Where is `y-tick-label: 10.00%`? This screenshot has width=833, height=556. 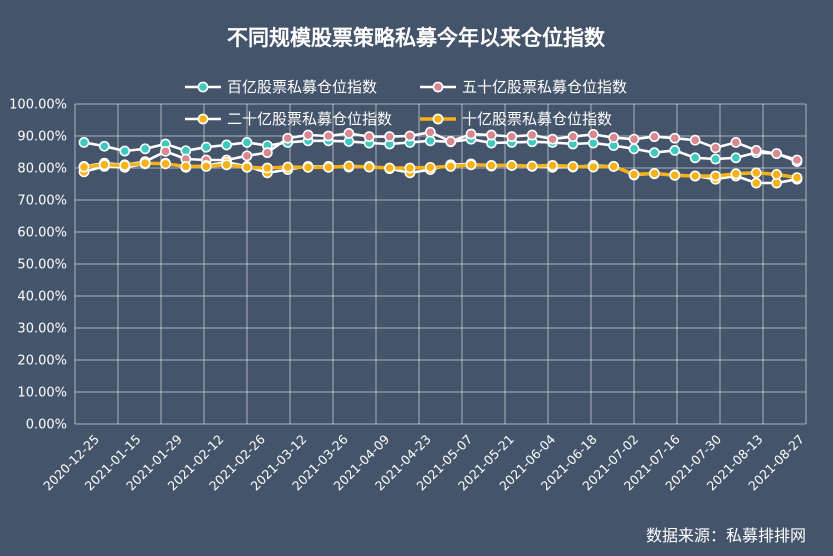
y-tick-label: 10.00% is located at coordinates (42, 393).